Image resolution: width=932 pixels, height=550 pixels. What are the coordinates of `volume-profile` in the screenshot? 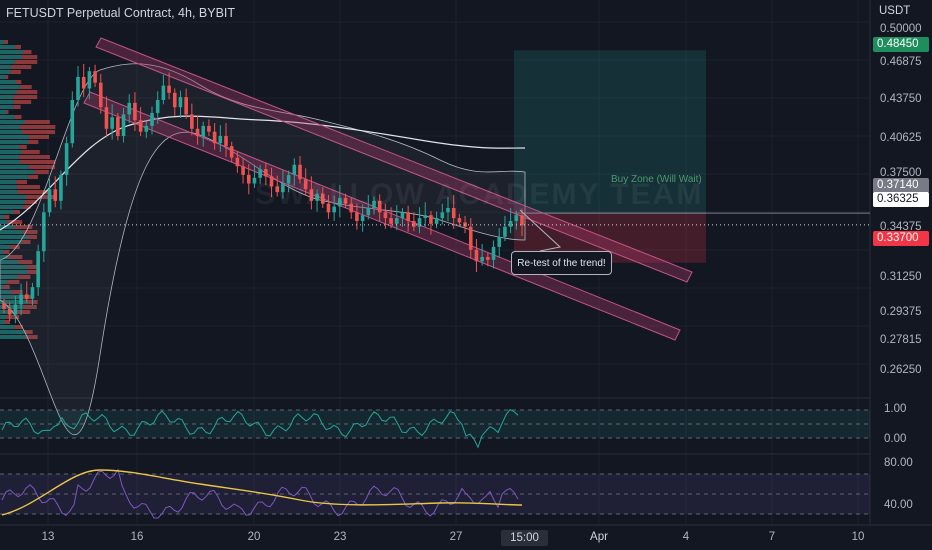 It's located at (28, 189).